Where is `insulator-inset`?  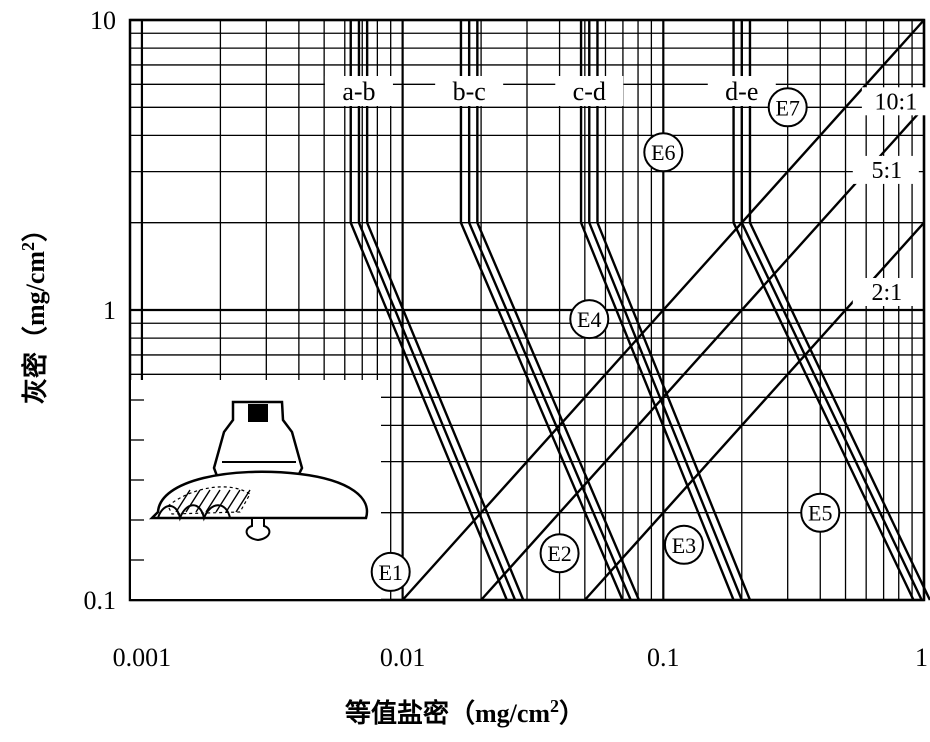
insulator-inset is located at coordinates (256, 489).